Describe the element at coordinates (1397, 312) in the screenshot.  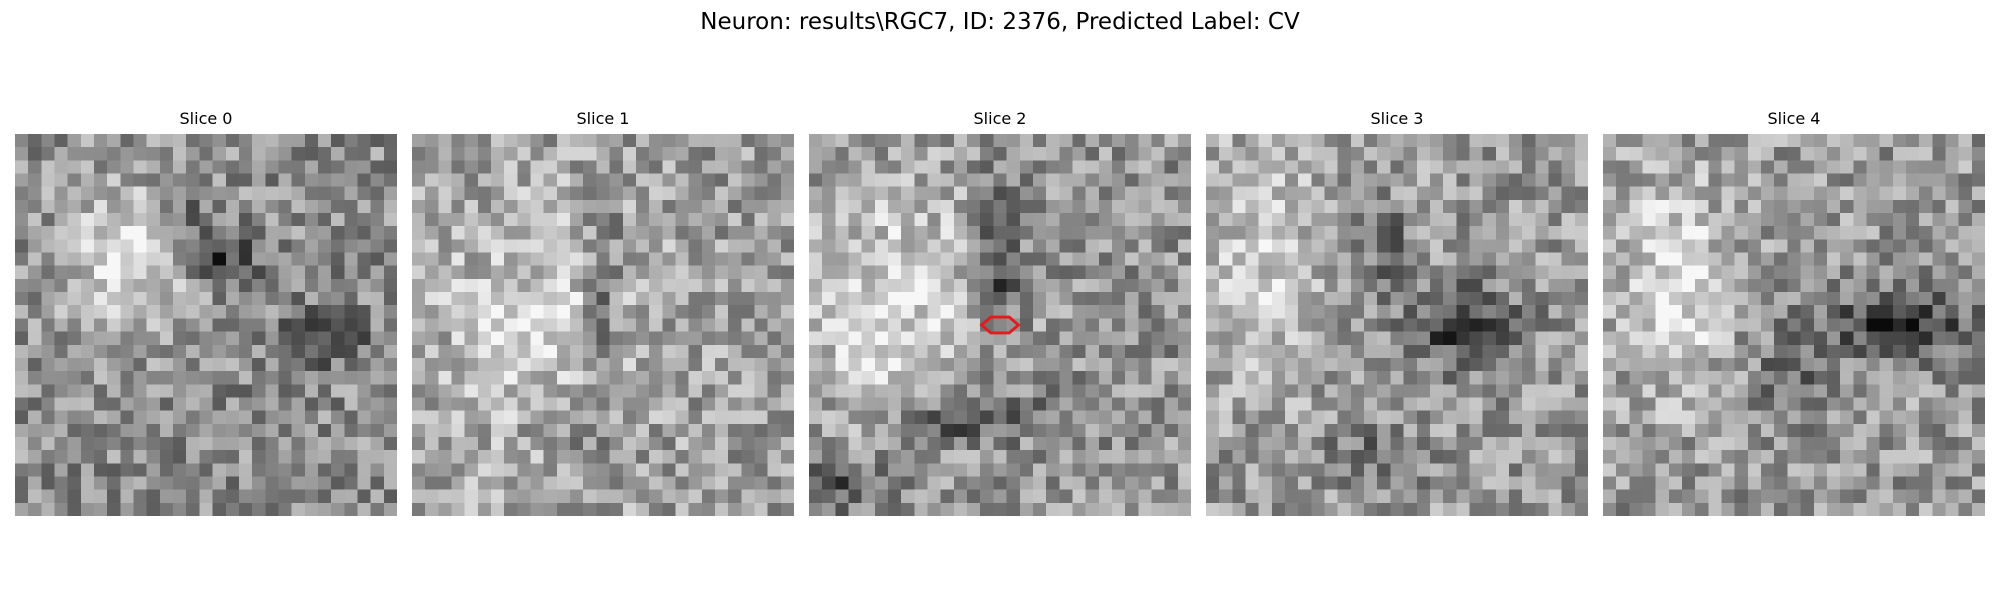
I see `slice-panel-3: Slice 3` at that location.